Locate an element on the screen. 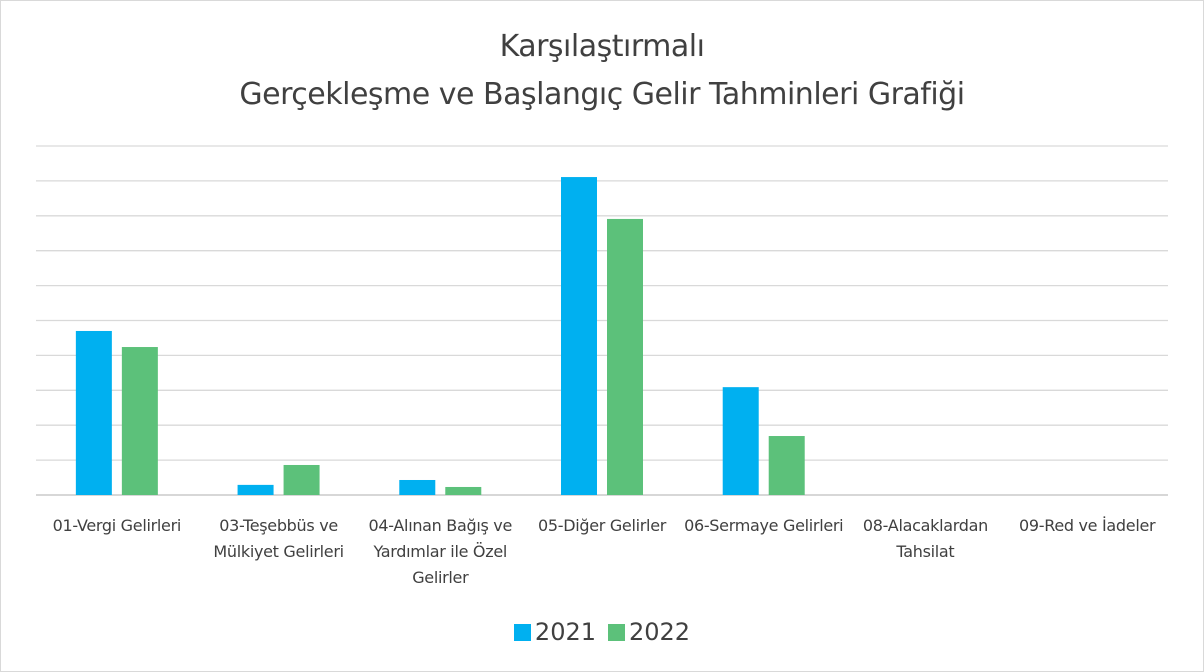  legend-item: 2021 is located at coordinates (554, 632).